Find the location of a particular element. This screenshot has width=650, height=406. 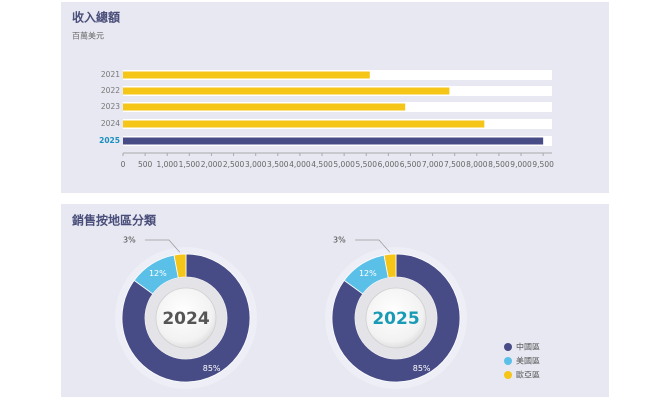

x-tick-label: 2,000 is located at coordinates (212, 164).